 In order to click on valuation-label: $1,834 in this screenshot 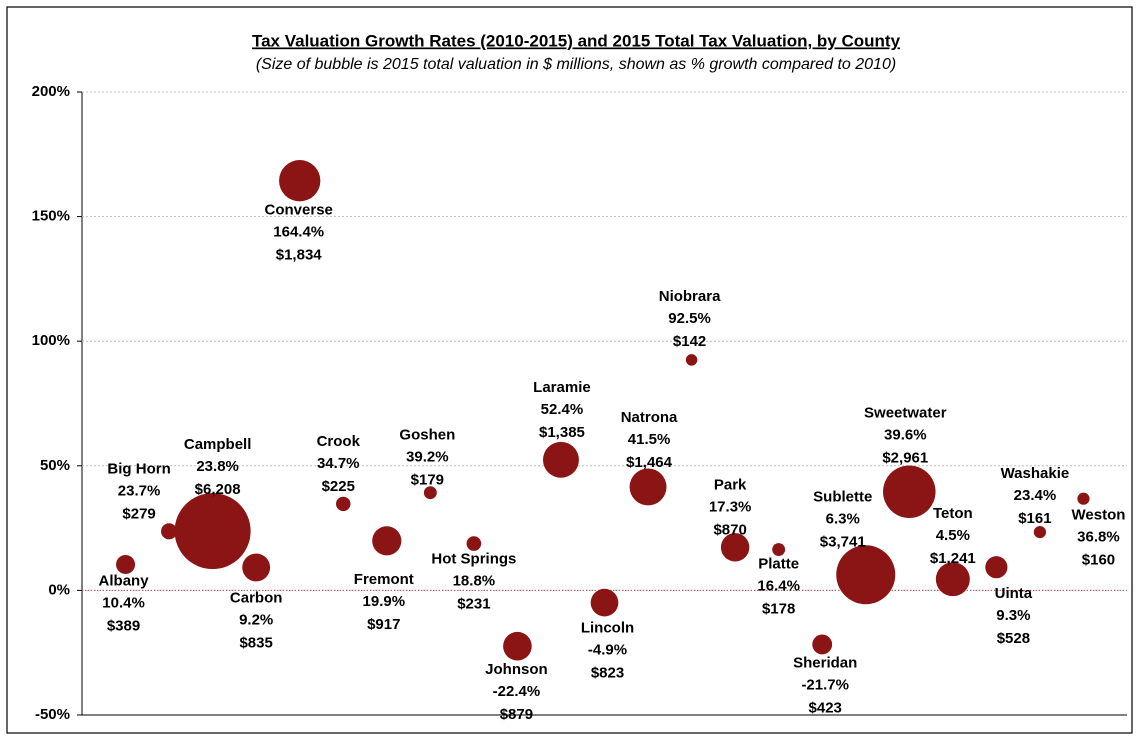, I will do `click(299, 255)`.